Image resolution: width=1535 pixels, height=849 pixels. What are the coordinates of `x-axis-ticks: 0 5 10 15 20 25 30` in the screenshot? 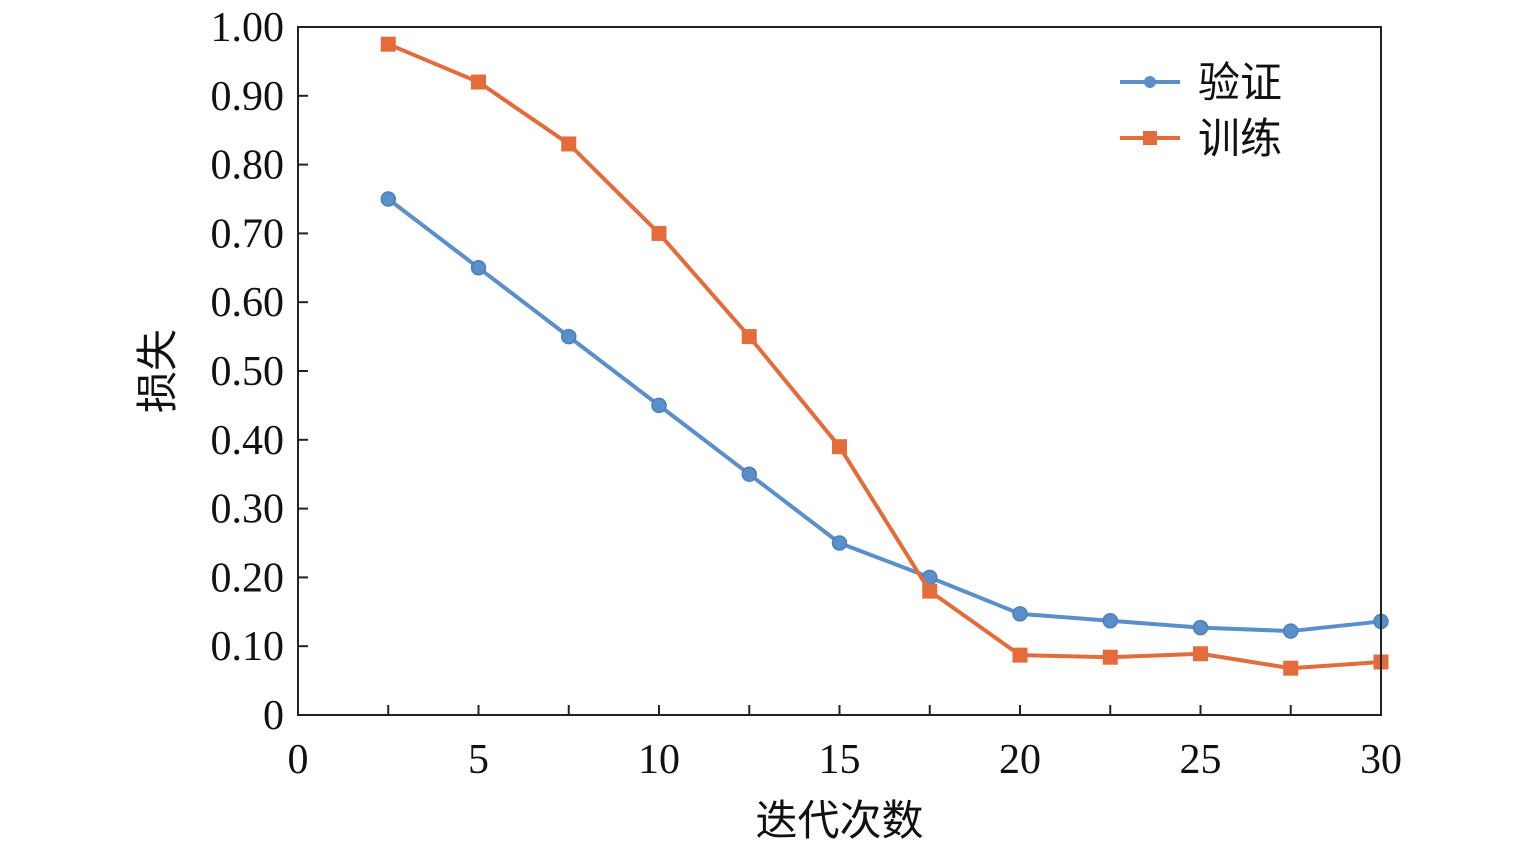 It's located at (845, 744).